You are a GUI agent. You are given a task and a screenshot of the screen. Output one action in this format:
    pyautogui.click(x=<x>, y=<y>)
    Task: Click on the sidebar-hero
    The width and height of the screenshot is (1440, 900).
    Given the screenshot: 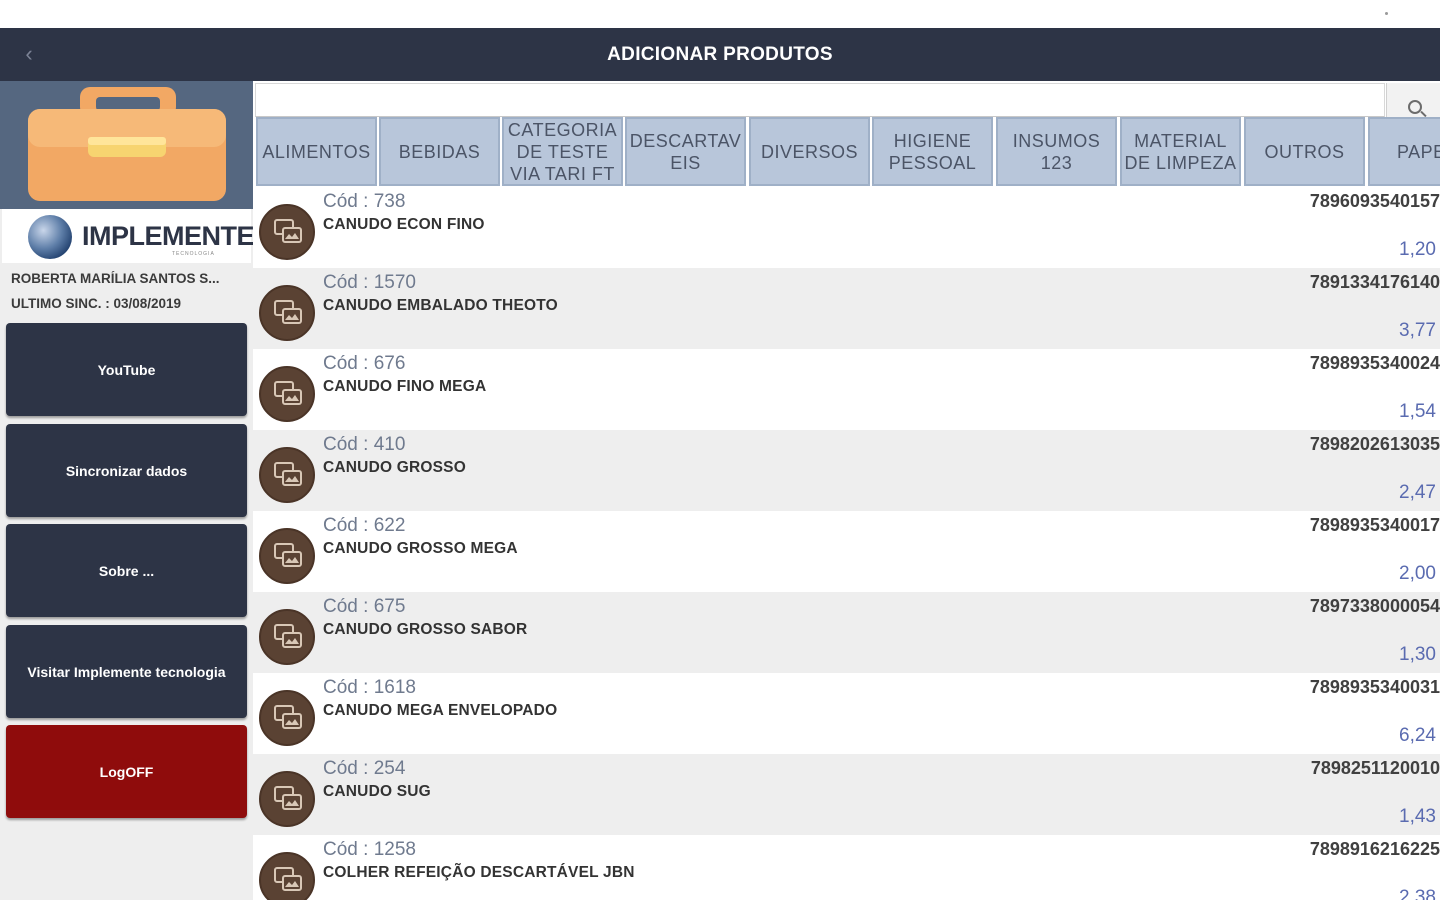 What is the action you would take?
    pyautogui.click(x=126, y=145)
    